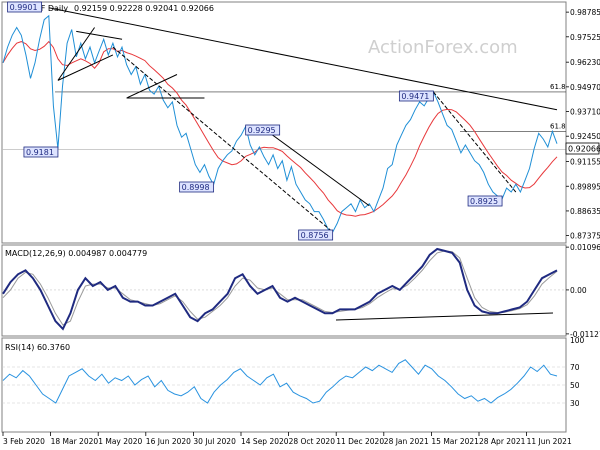 This screenshot has height=450, width=600. What do you see at coordinates (575, 403) in the screenshot?
I see `rsi-tick-label: 30` at bounding box center [575, 403].